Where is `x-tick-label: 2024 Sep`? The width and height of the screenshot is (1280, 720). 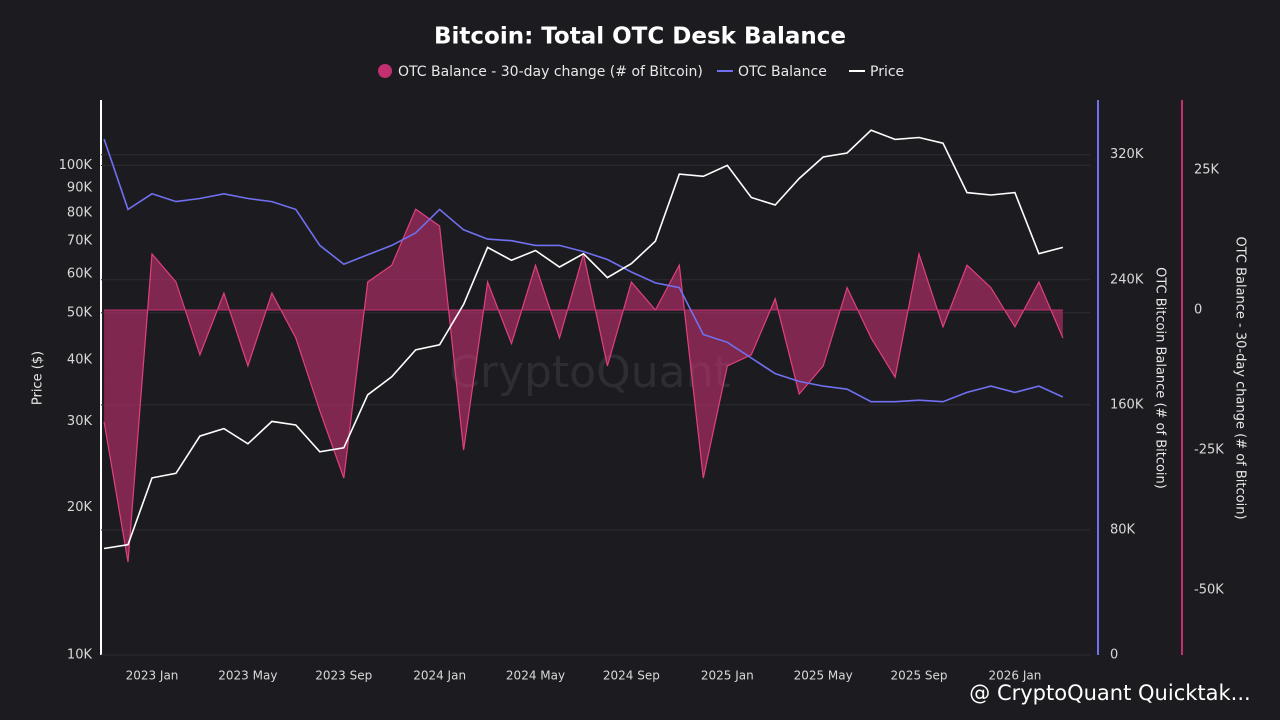 x-tick-label: 2024 Sep is located at coordinates (631, 676).